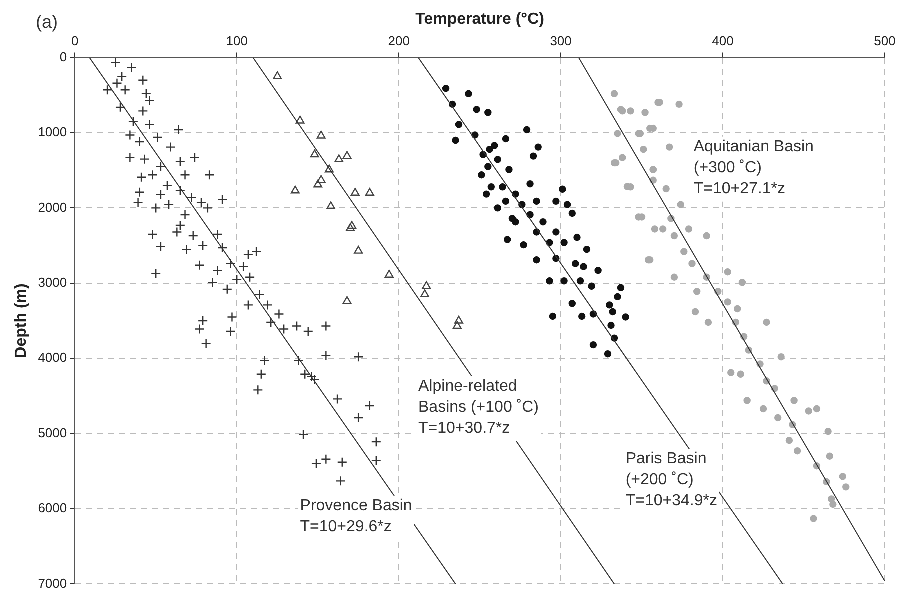  What do you see at coordinates (723, 41) in the screenshot?
I see `x-tick-label: 400` at bounding box center [723, 41].